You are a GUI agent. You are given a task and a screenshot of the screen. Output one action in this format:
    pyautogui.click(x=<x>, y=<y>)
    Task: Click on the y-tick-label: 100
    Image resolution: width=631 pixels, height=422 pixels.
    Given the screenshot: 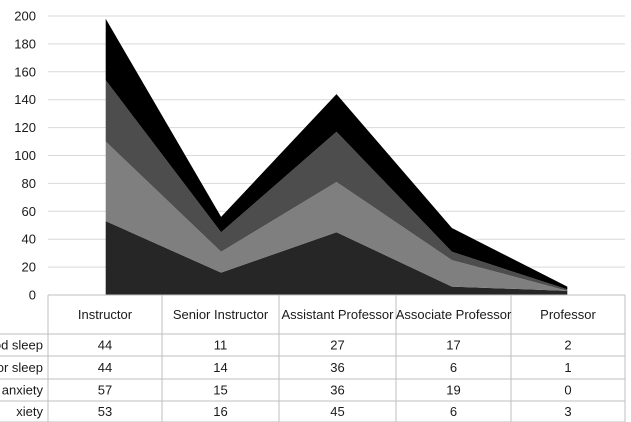 What is the action you would take?
    pyautogui.click(x=25, y=155)
    